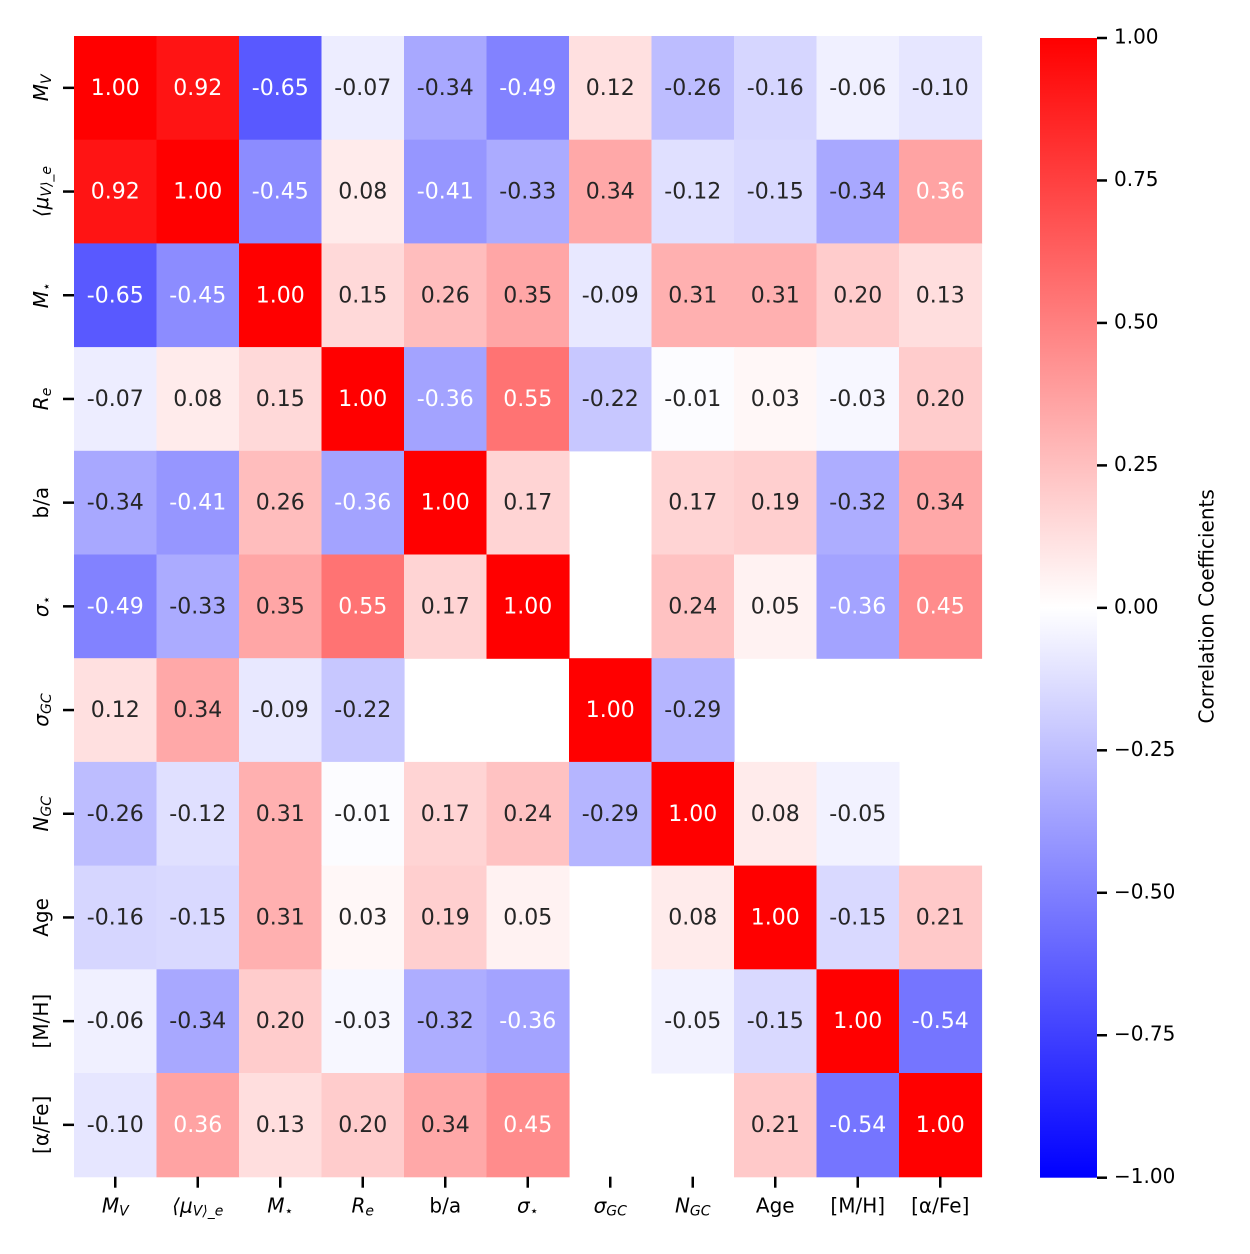 This screenshot has width=1250, height=1254. I want to click on cell-value-label: 0.24, so click(692, 606).